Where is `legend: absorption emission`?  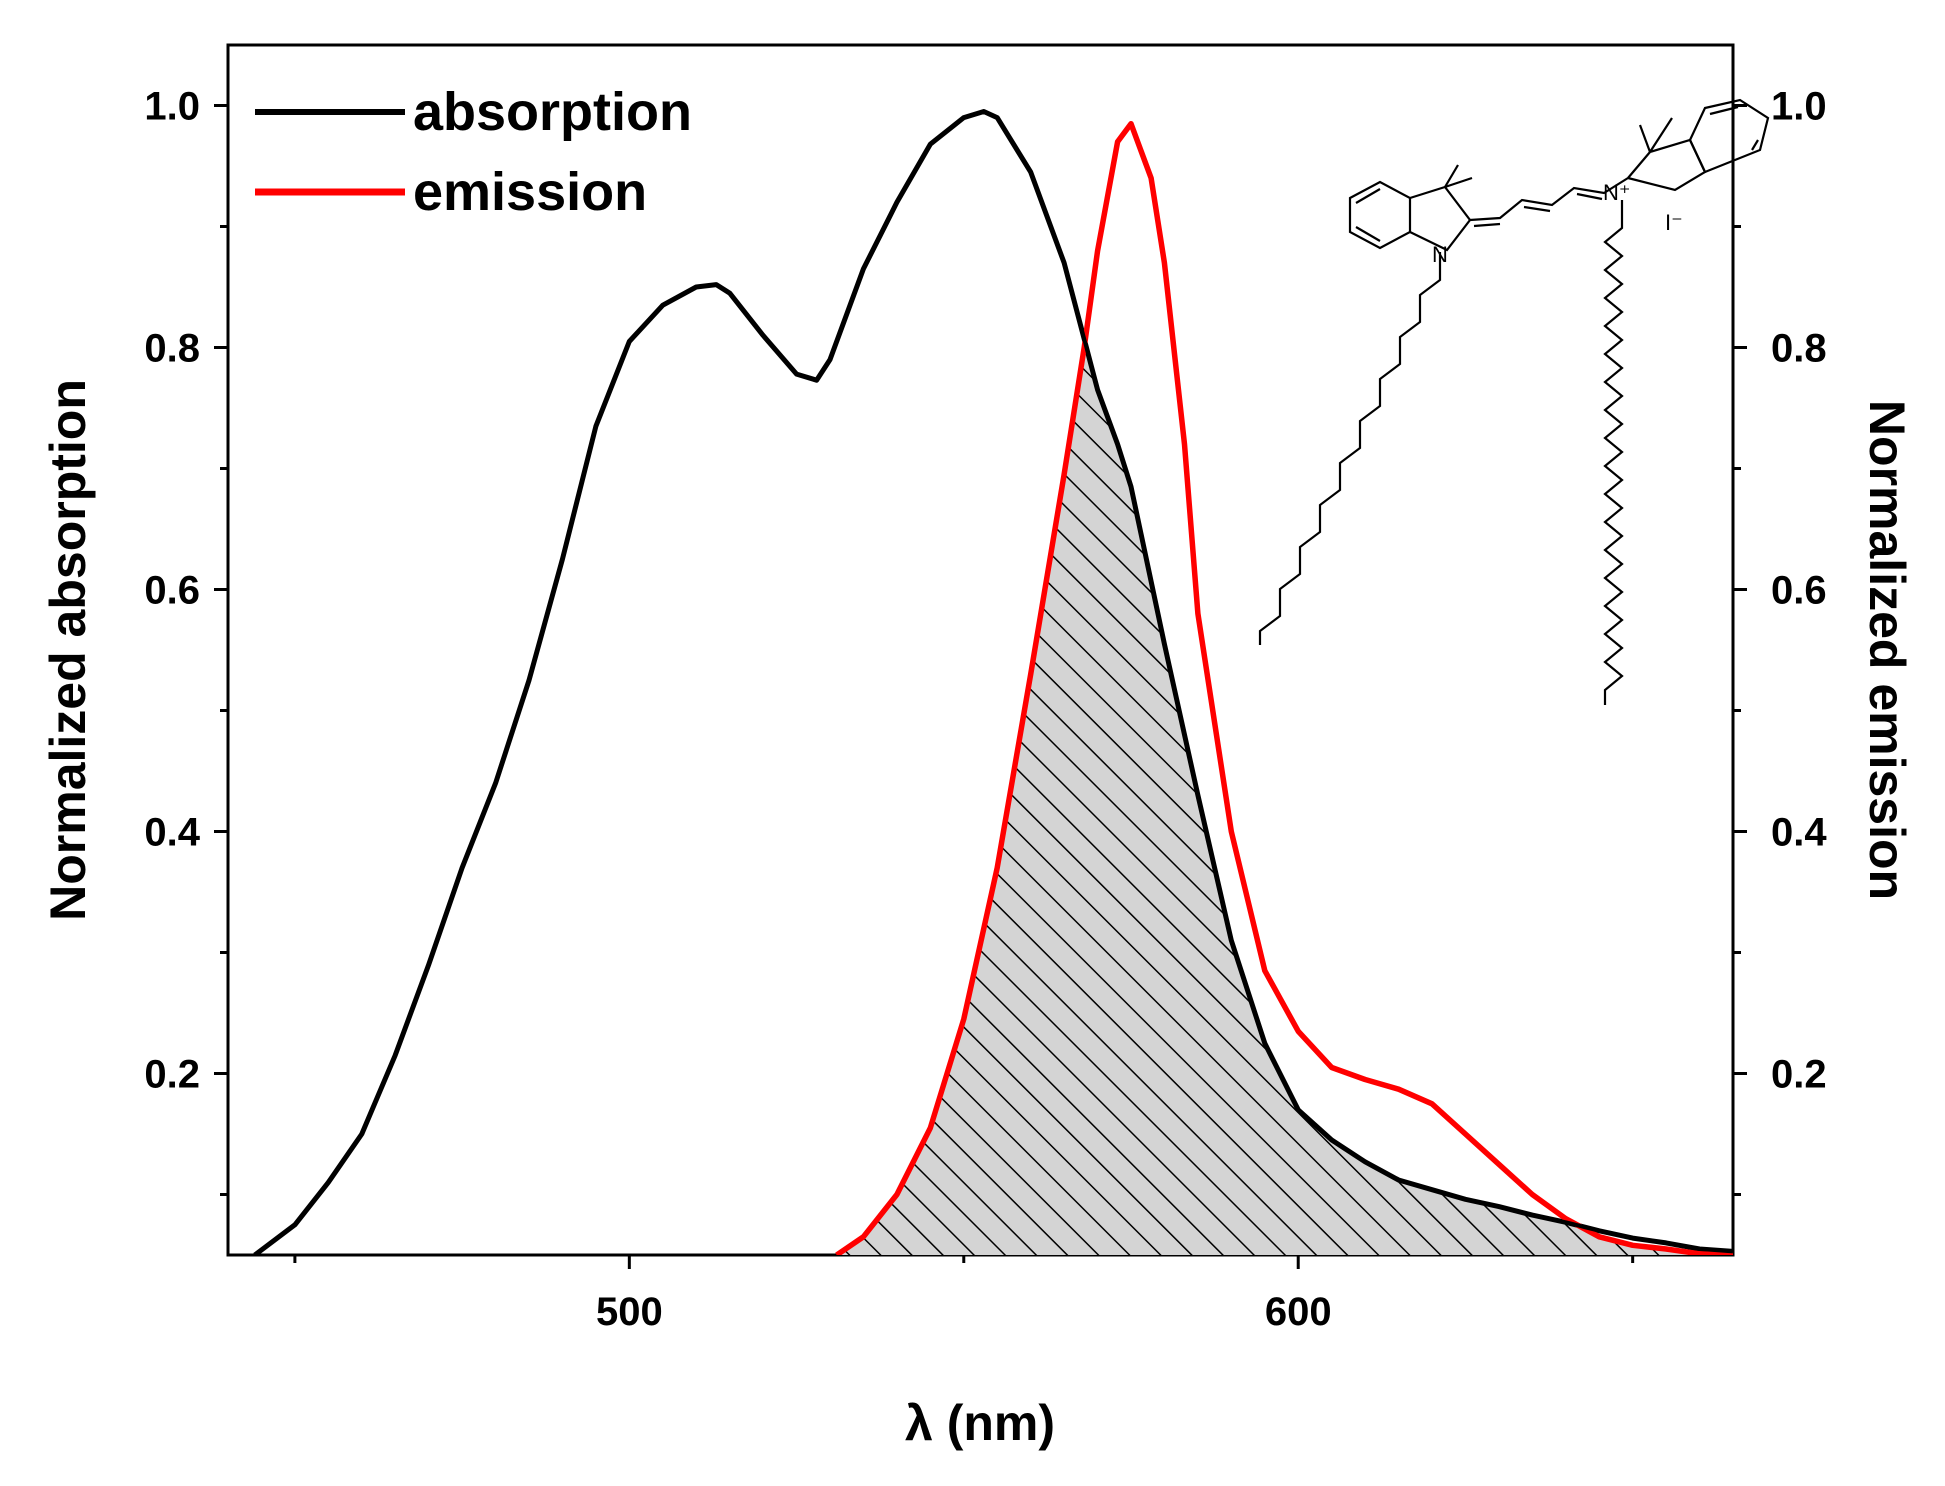 legend: absorption emission is located at coordinates (473, 152).